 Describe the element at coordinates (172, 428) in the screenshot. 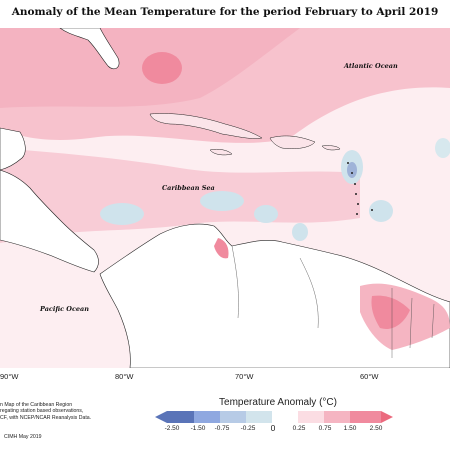

I see `legend-tick: -2.50` at that location.